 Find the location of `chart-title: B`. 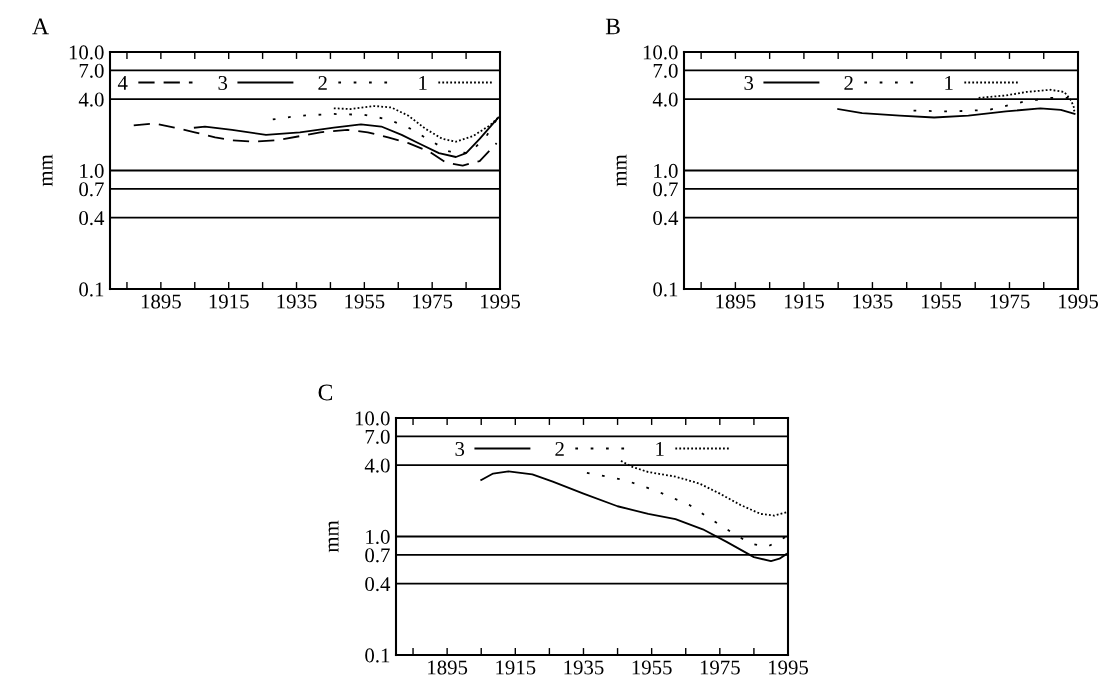

chart-title: B is located at coordinates (612, 26).